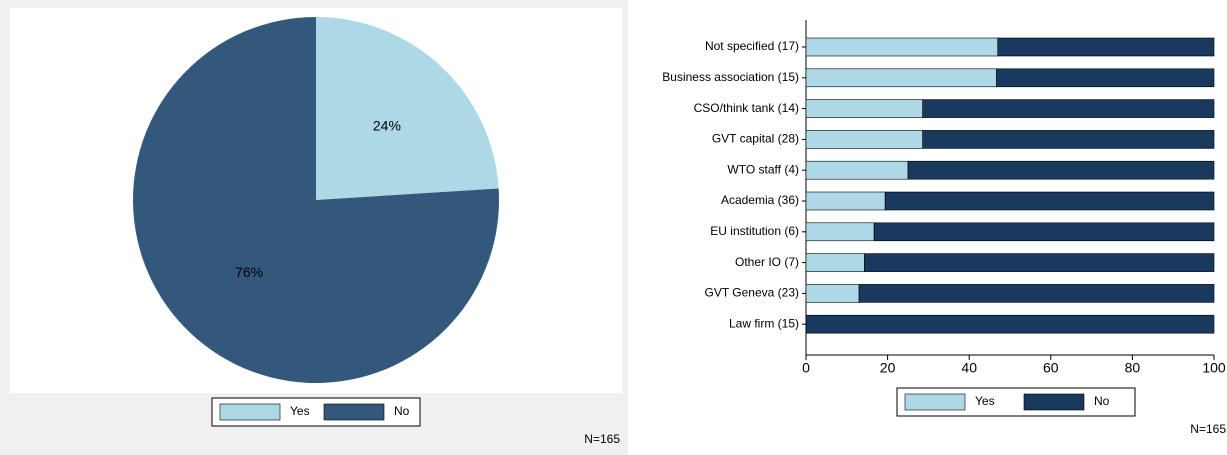  Describe the element at coordinates (752, 293) in the screenshot. I see `y-tick-label: GVT Geneva (23)` at that location.